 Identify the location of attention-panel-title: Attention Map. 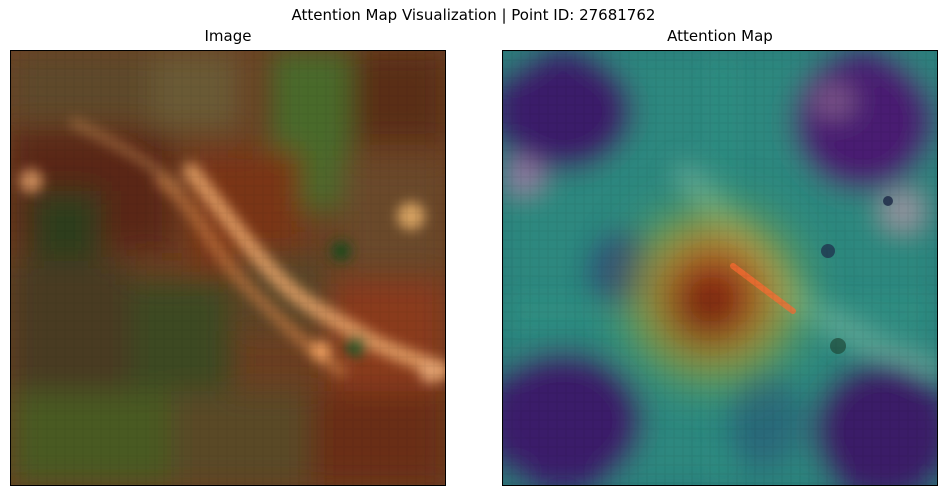
(720, 36).